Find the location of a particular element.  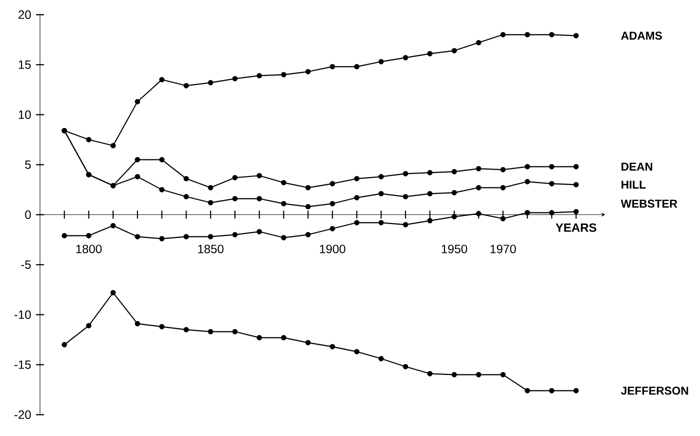

y-tick-label: -15 is located at coordinates (22, 364).